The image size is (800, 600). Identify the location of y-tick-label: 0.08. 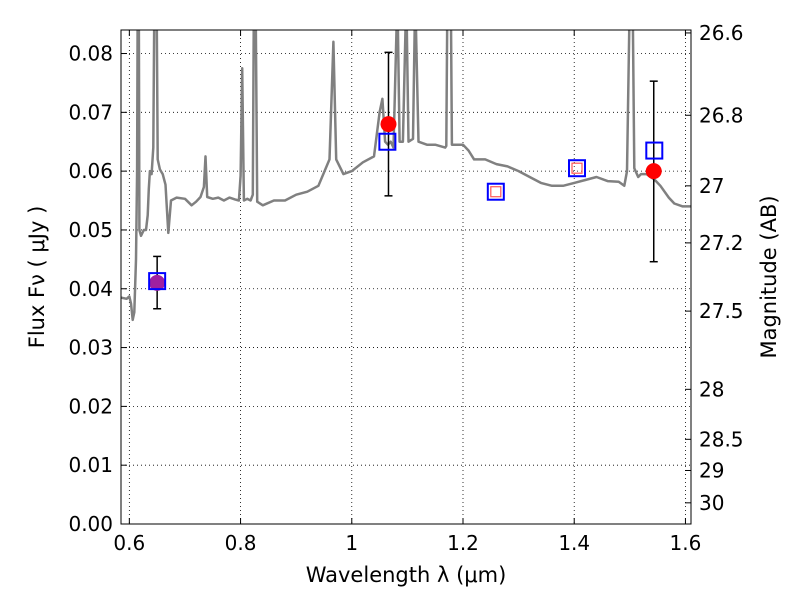
(90, 54).